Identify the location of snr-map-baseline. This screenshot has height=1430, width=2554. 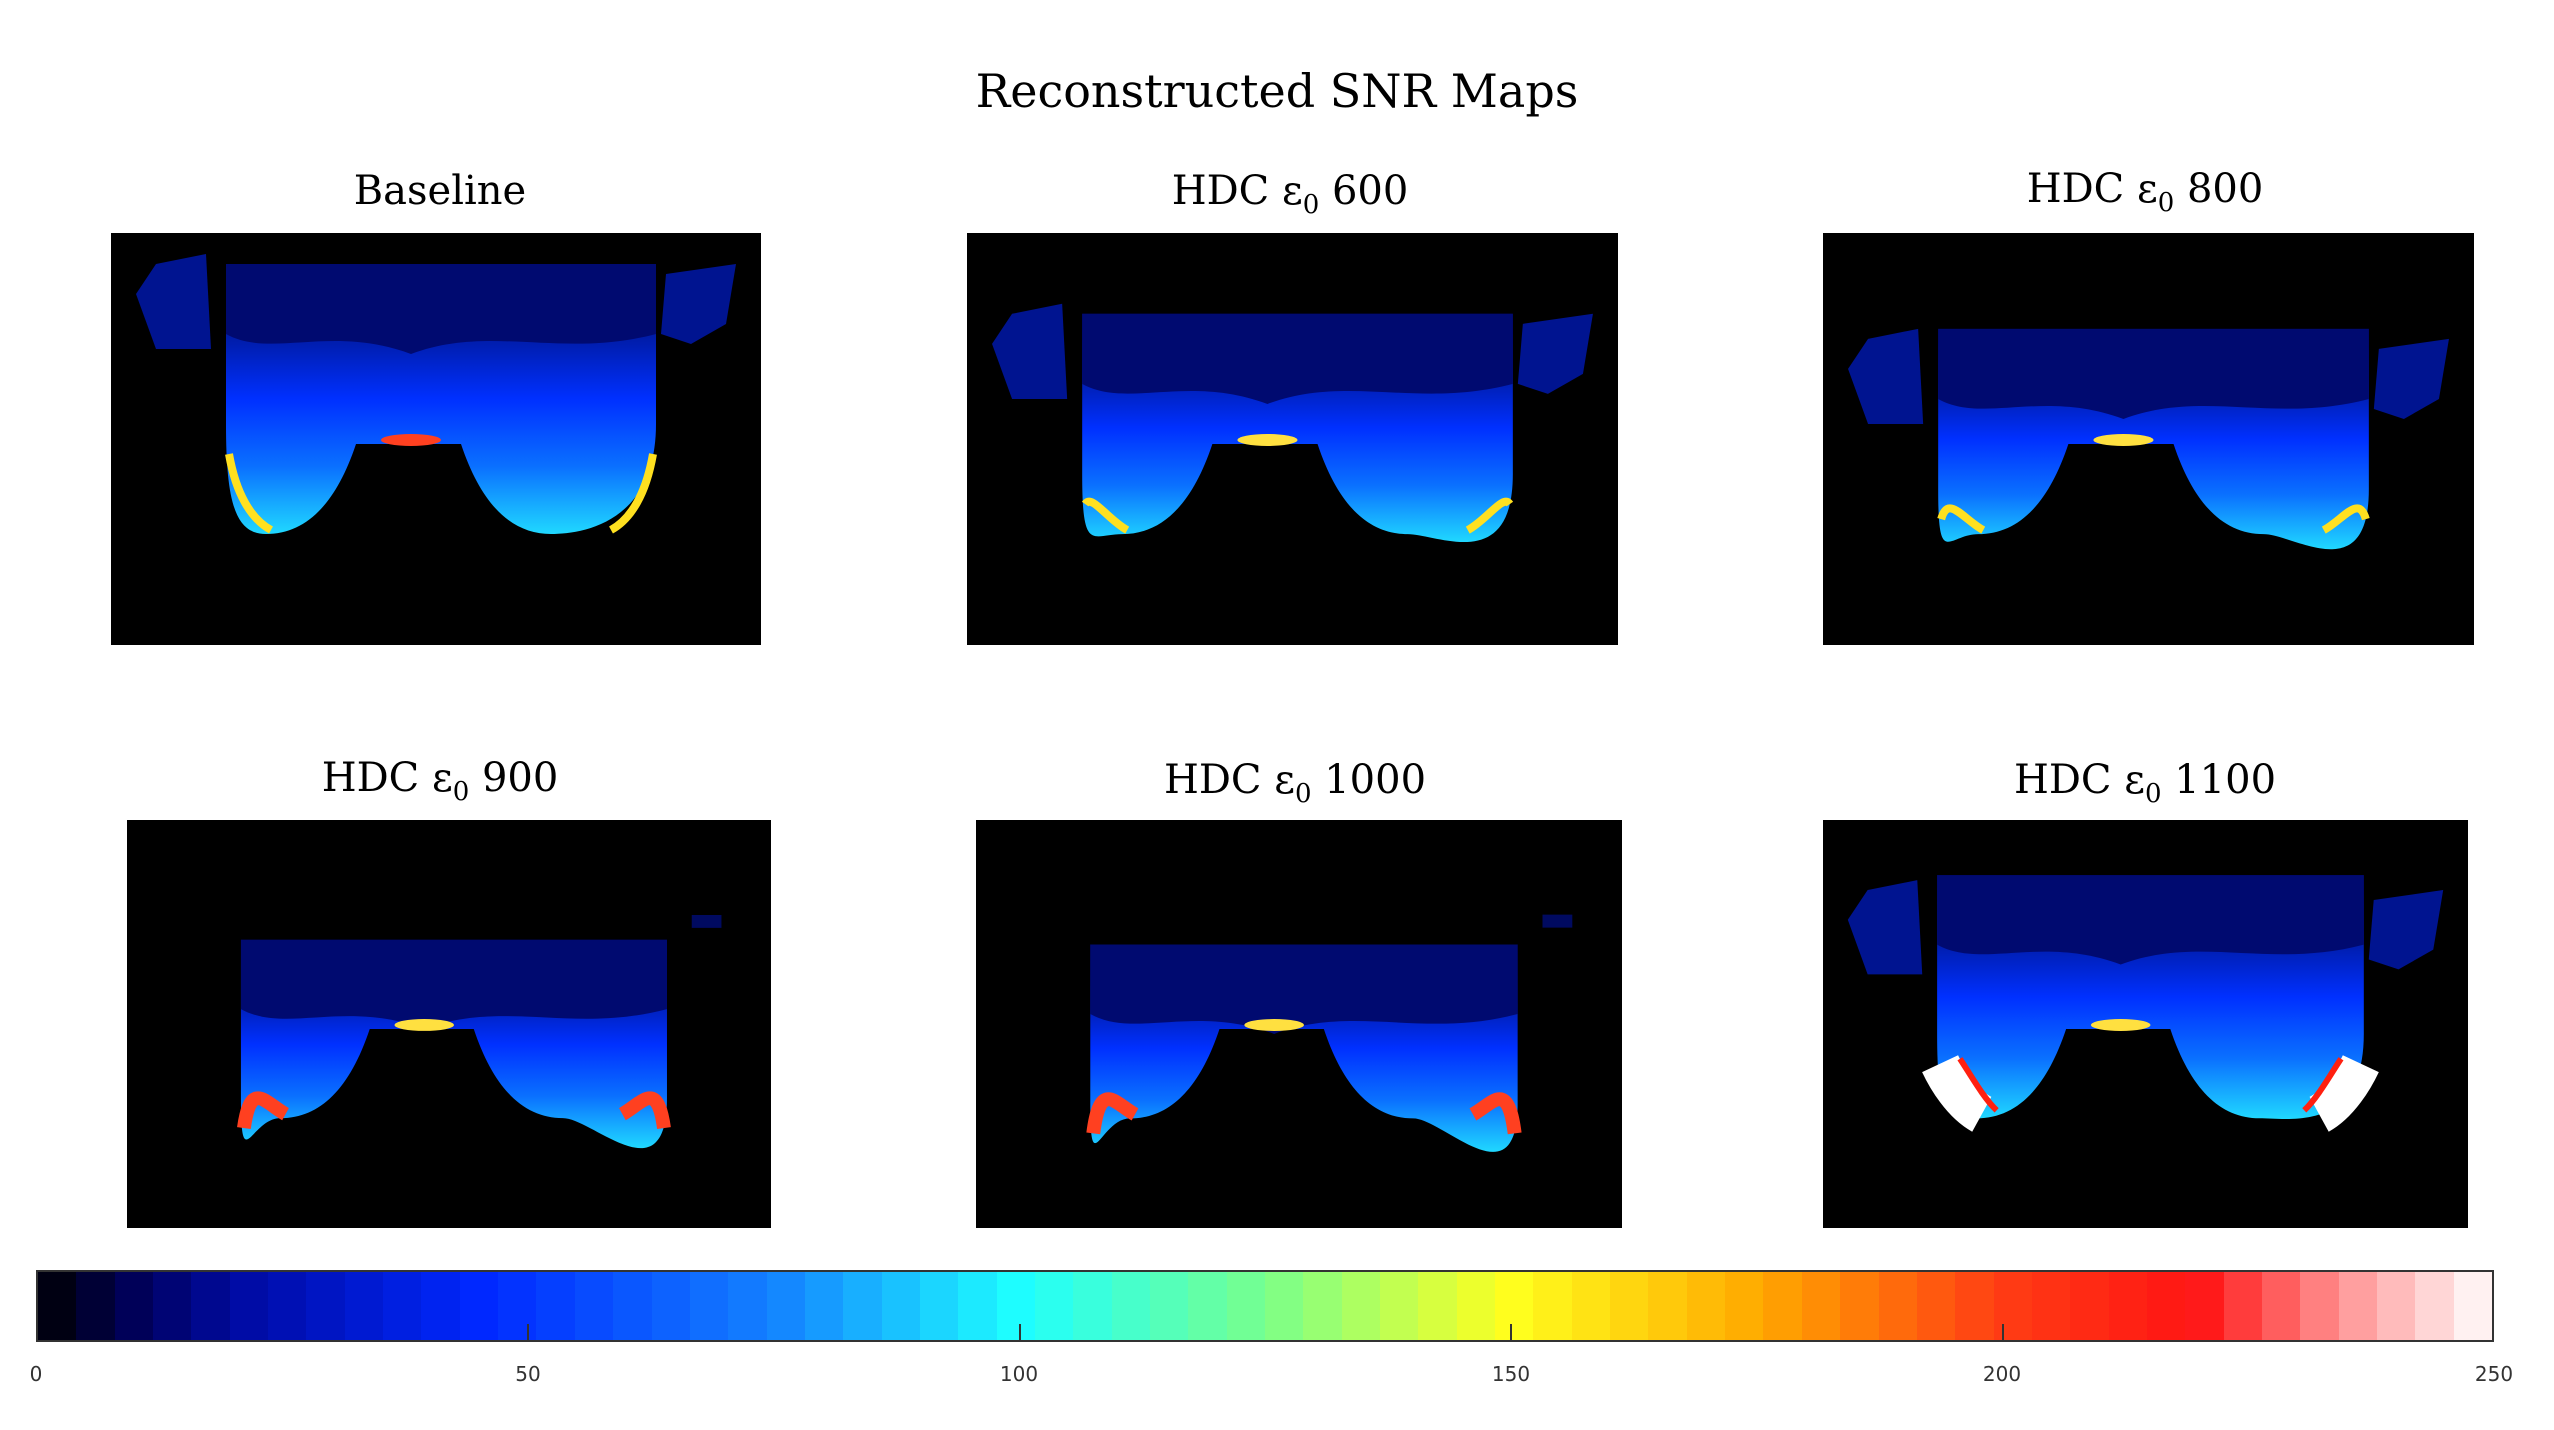
(436, 439).